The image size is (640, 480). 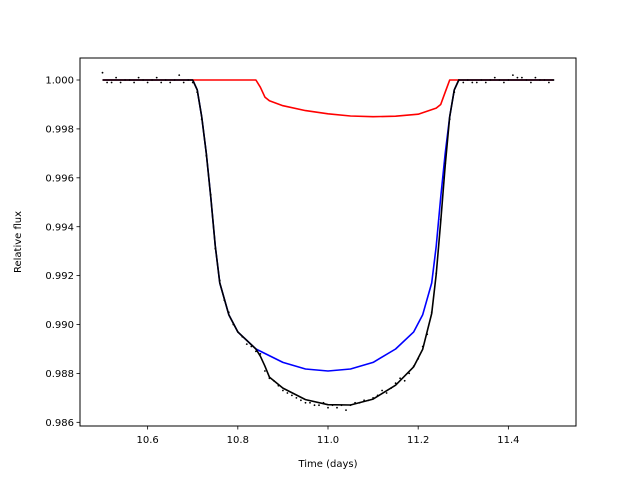 What do you see at coordinates (59, 227) in the screenshot?
I see `y-tick-label: 0.994` at bounding box center [59, 227].